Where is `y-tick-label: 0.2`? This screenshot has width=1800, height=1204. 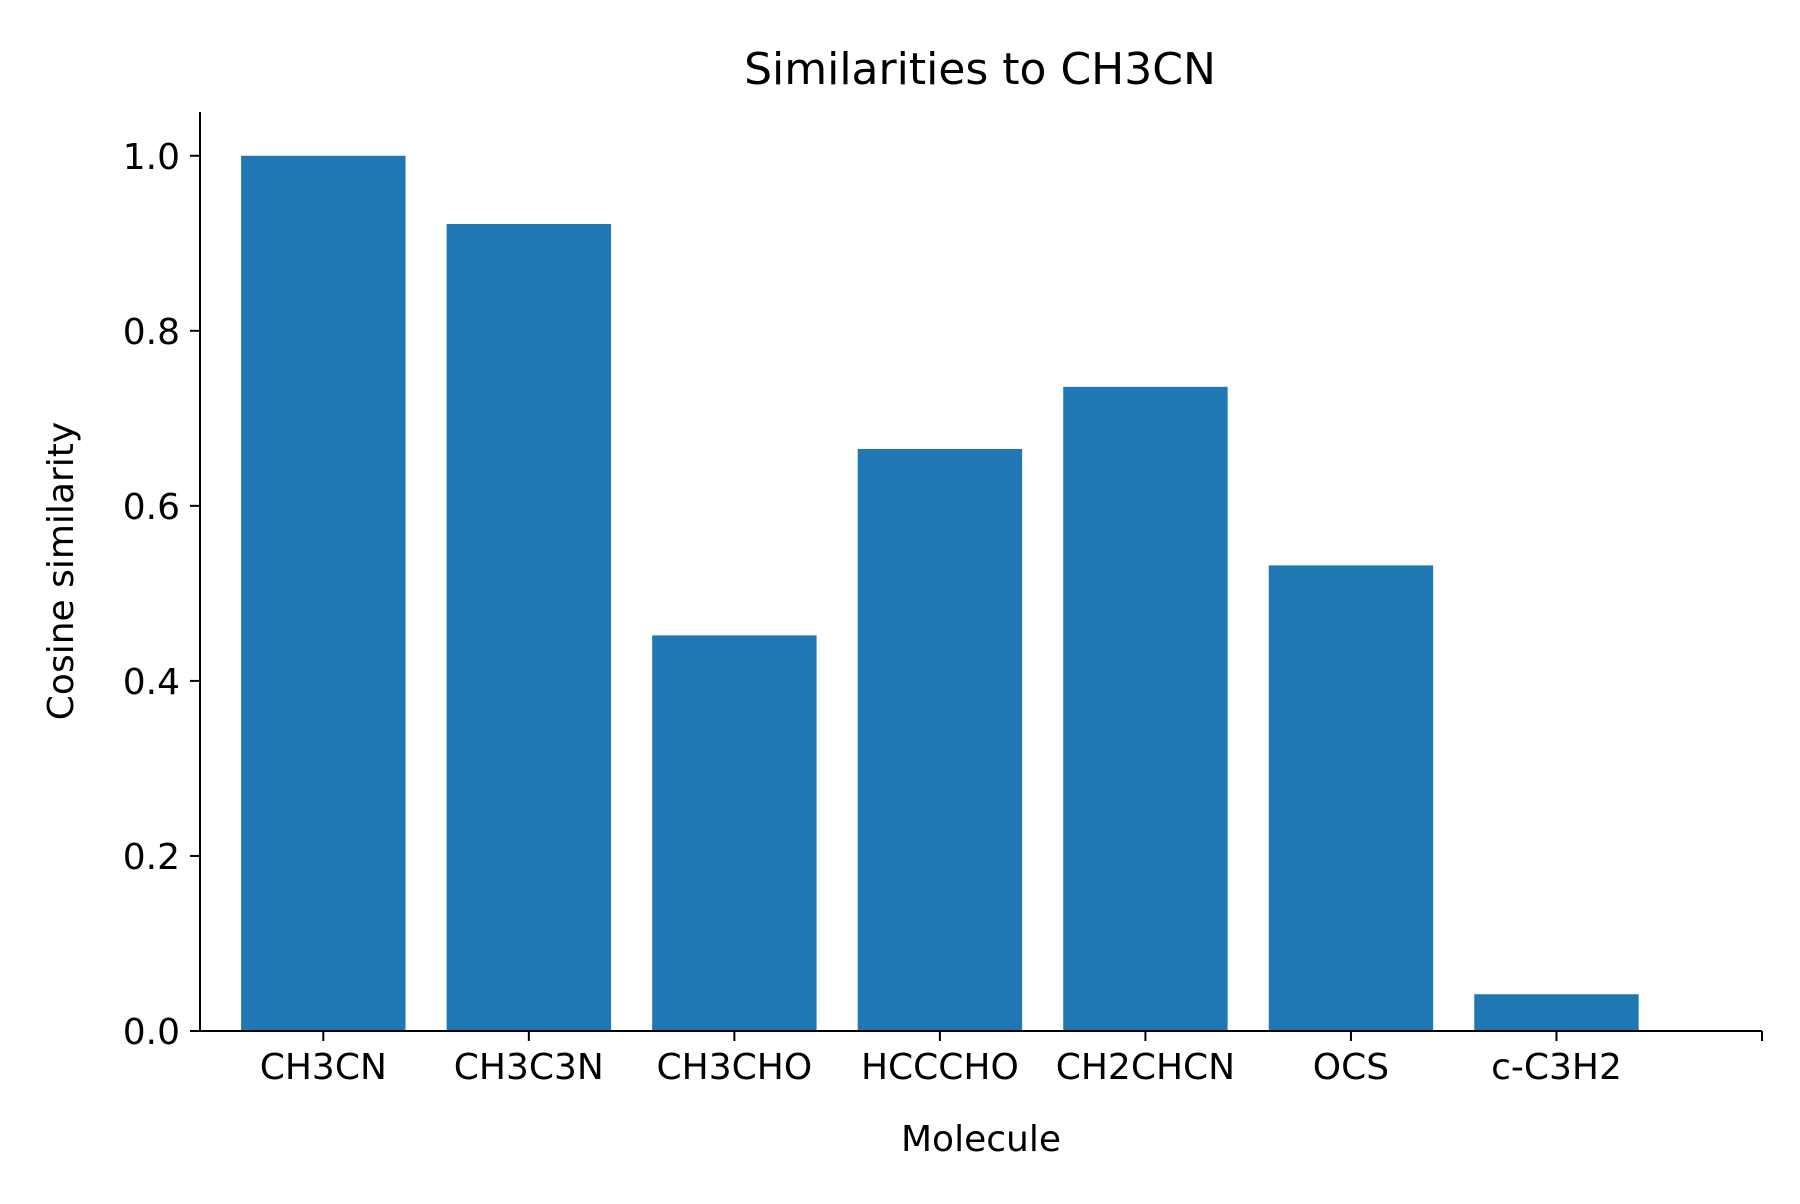 y-tick-label: 0.2 is located at coordinates (151, 857).